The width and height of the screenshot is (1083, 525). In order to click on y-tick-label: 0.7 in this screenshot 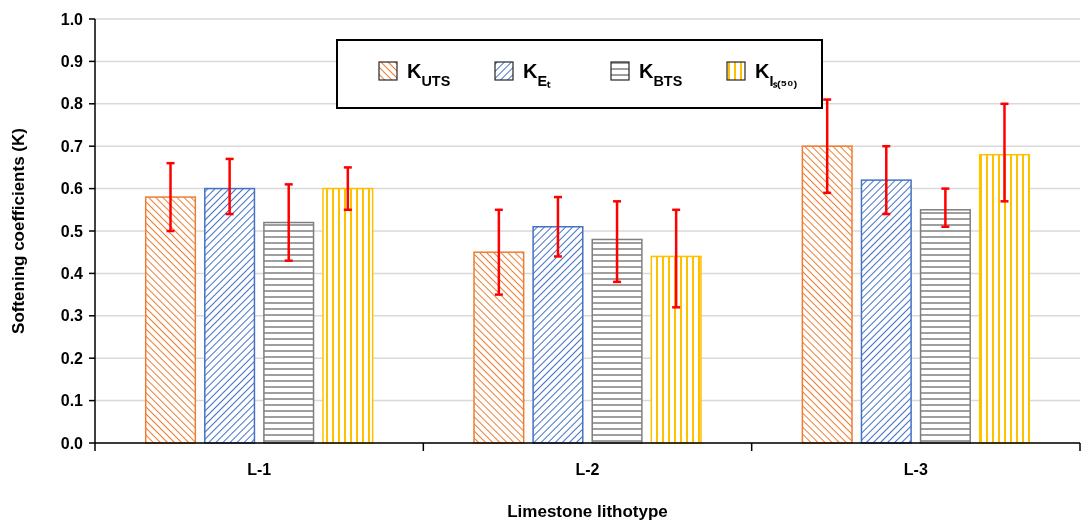, I will do `click(72, 146)`.